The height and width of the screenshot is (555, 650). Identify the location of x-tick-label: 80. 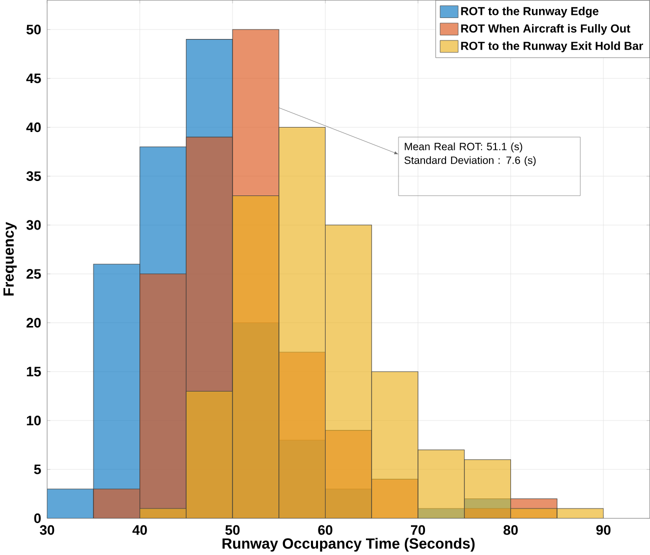
(511, 530).